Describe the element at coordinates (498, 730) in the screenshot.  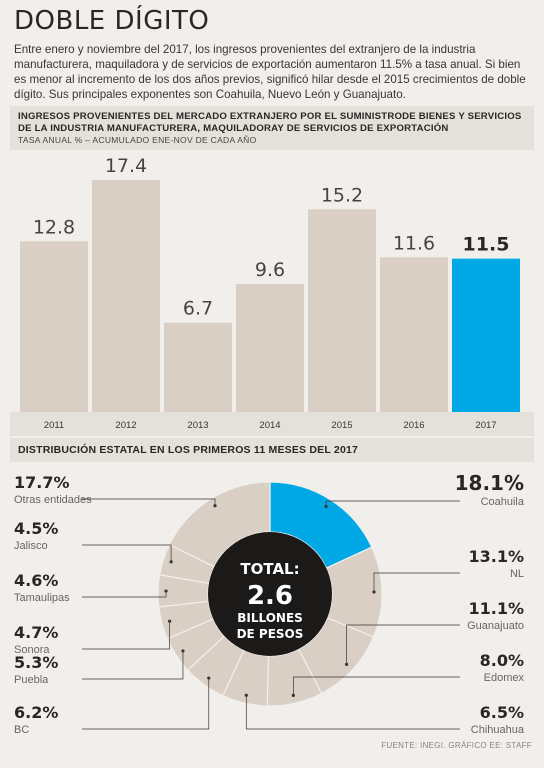
I see `slice-name-label: Chihuahua` at that location.